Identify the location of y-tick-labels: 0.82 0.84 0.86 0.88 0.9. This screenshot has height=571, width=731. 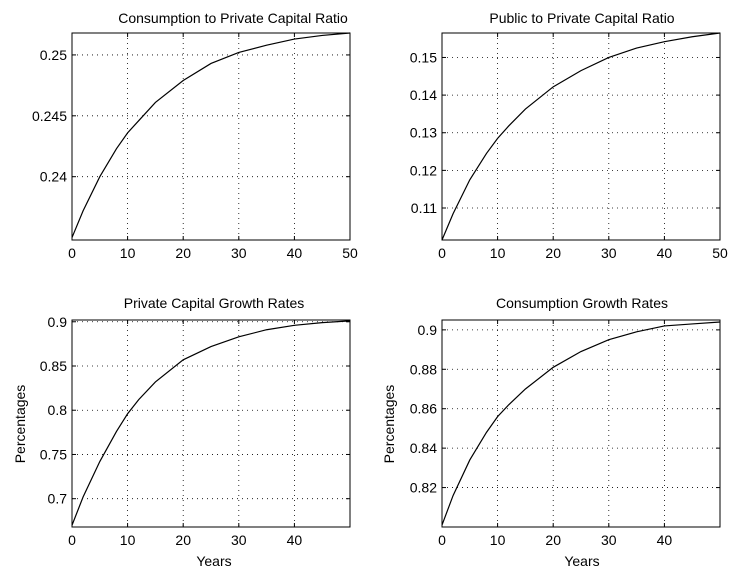
(423, 409).